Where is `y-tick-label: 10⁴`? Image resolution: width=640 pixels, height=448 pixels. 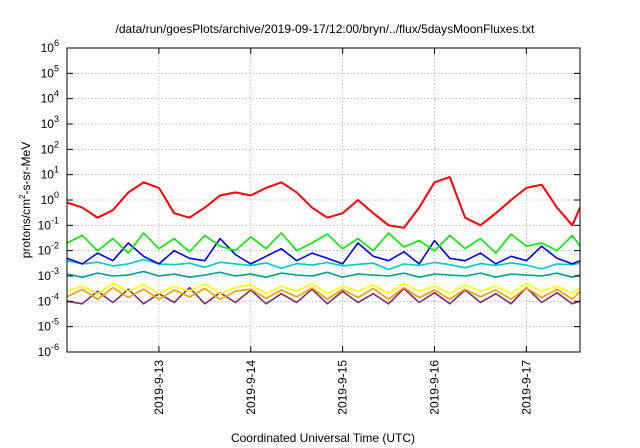 y-tick-label: 10⁴ is located at coordinates (50, 97).